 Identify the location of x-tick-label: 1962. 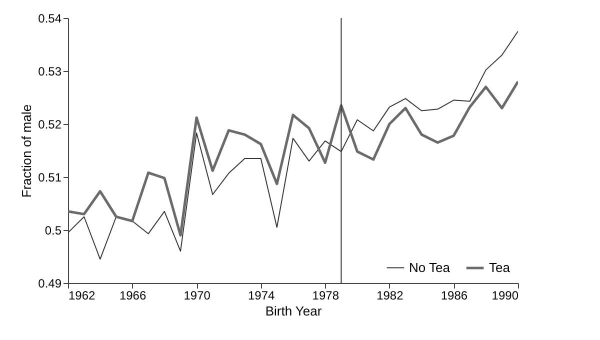
(82, 295).